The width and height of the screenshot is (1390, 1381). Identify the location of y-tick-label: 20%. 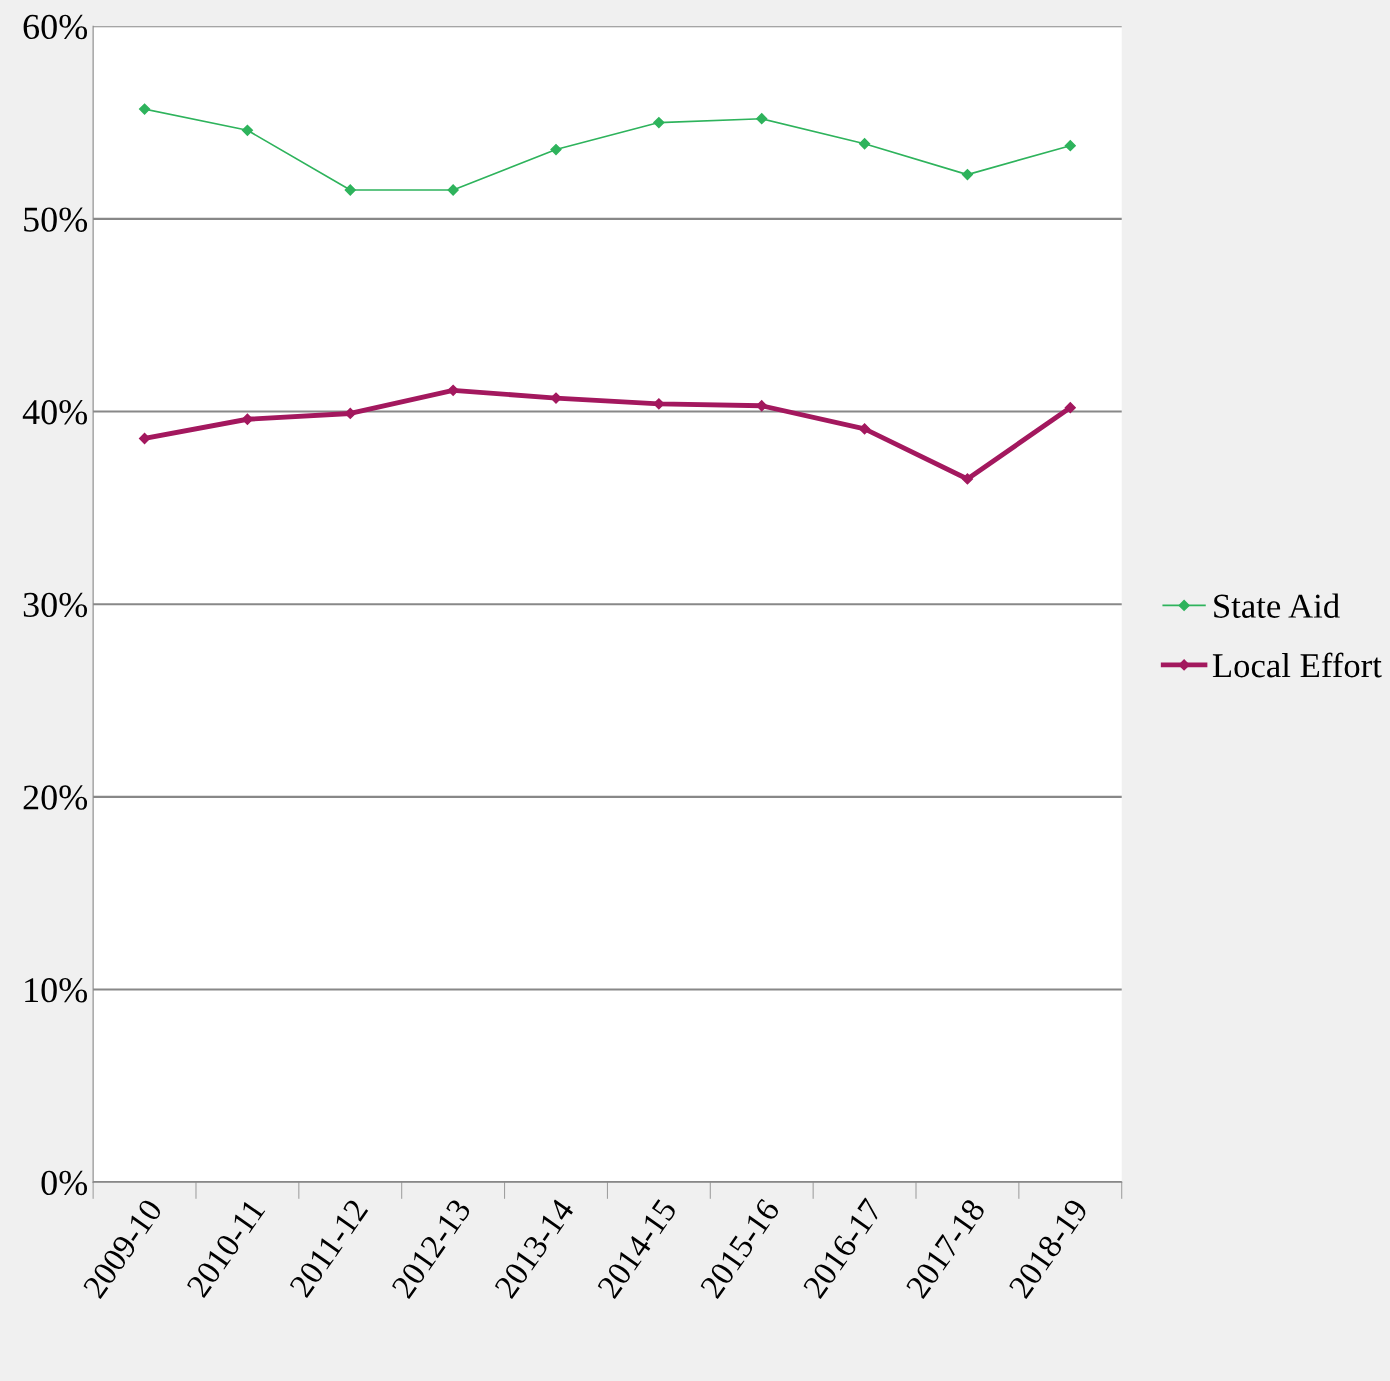
(55, 797).